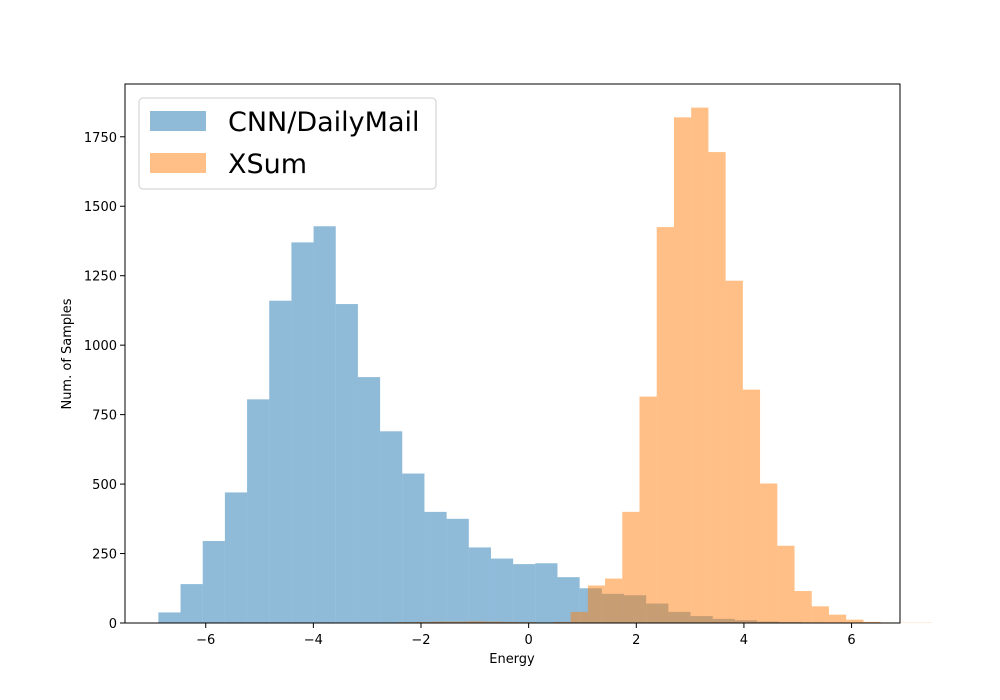  I want to click on y-tick-label: 250, so click(104, 555).